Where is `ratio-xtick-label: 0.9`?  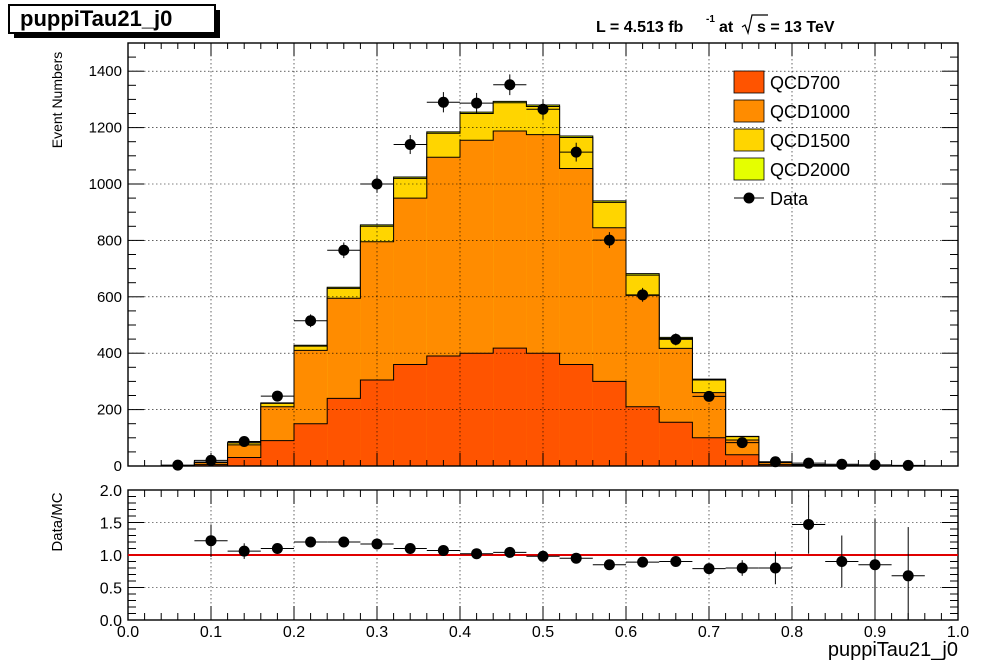 ratio-xtick-label: 0.9 is located at coordinates (875, 632).